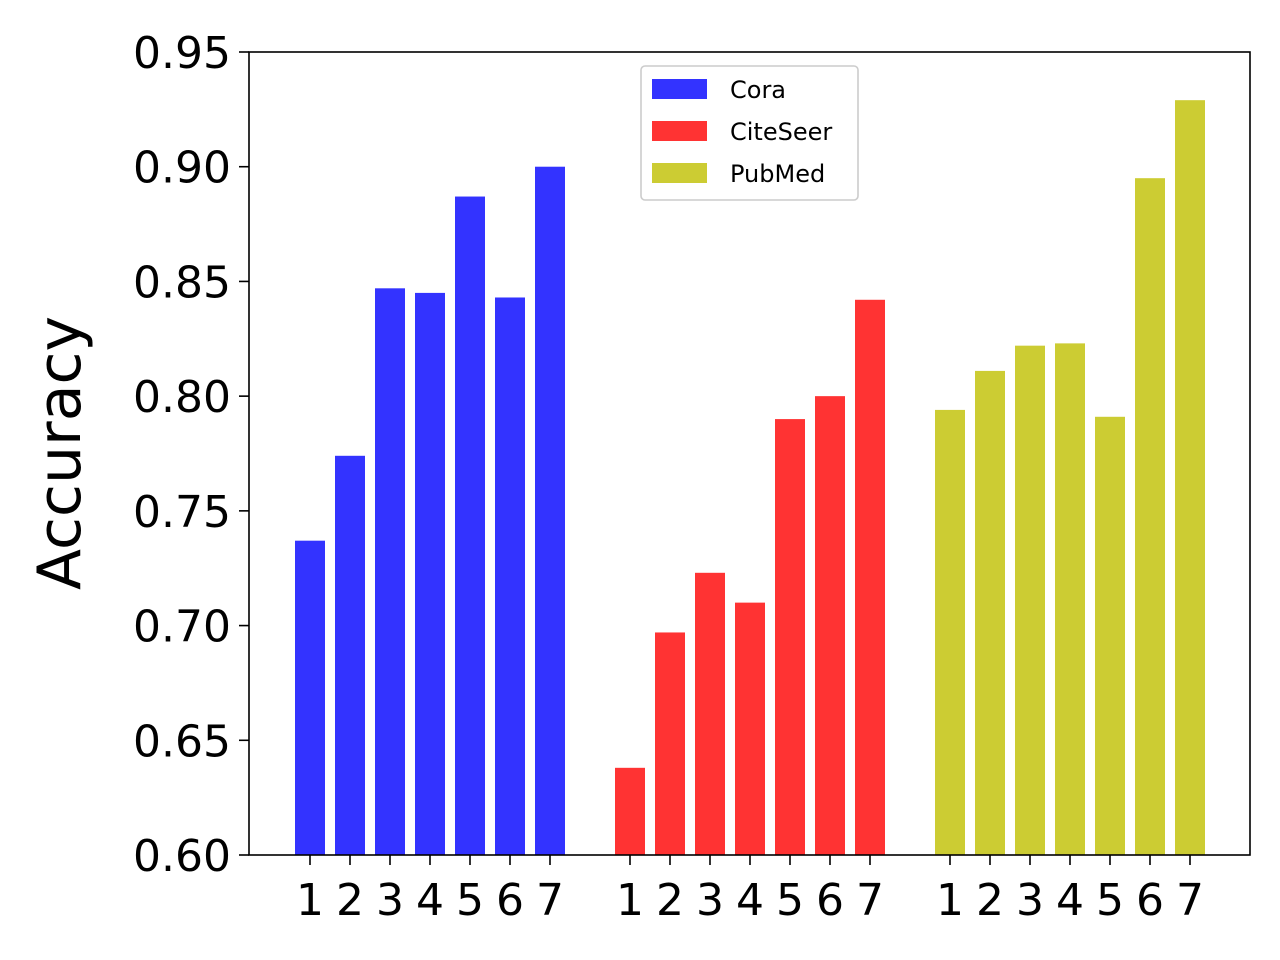 This screenshot has height=960, width=1280. I want to click on legend-swatch-cora, so click(679, 89).